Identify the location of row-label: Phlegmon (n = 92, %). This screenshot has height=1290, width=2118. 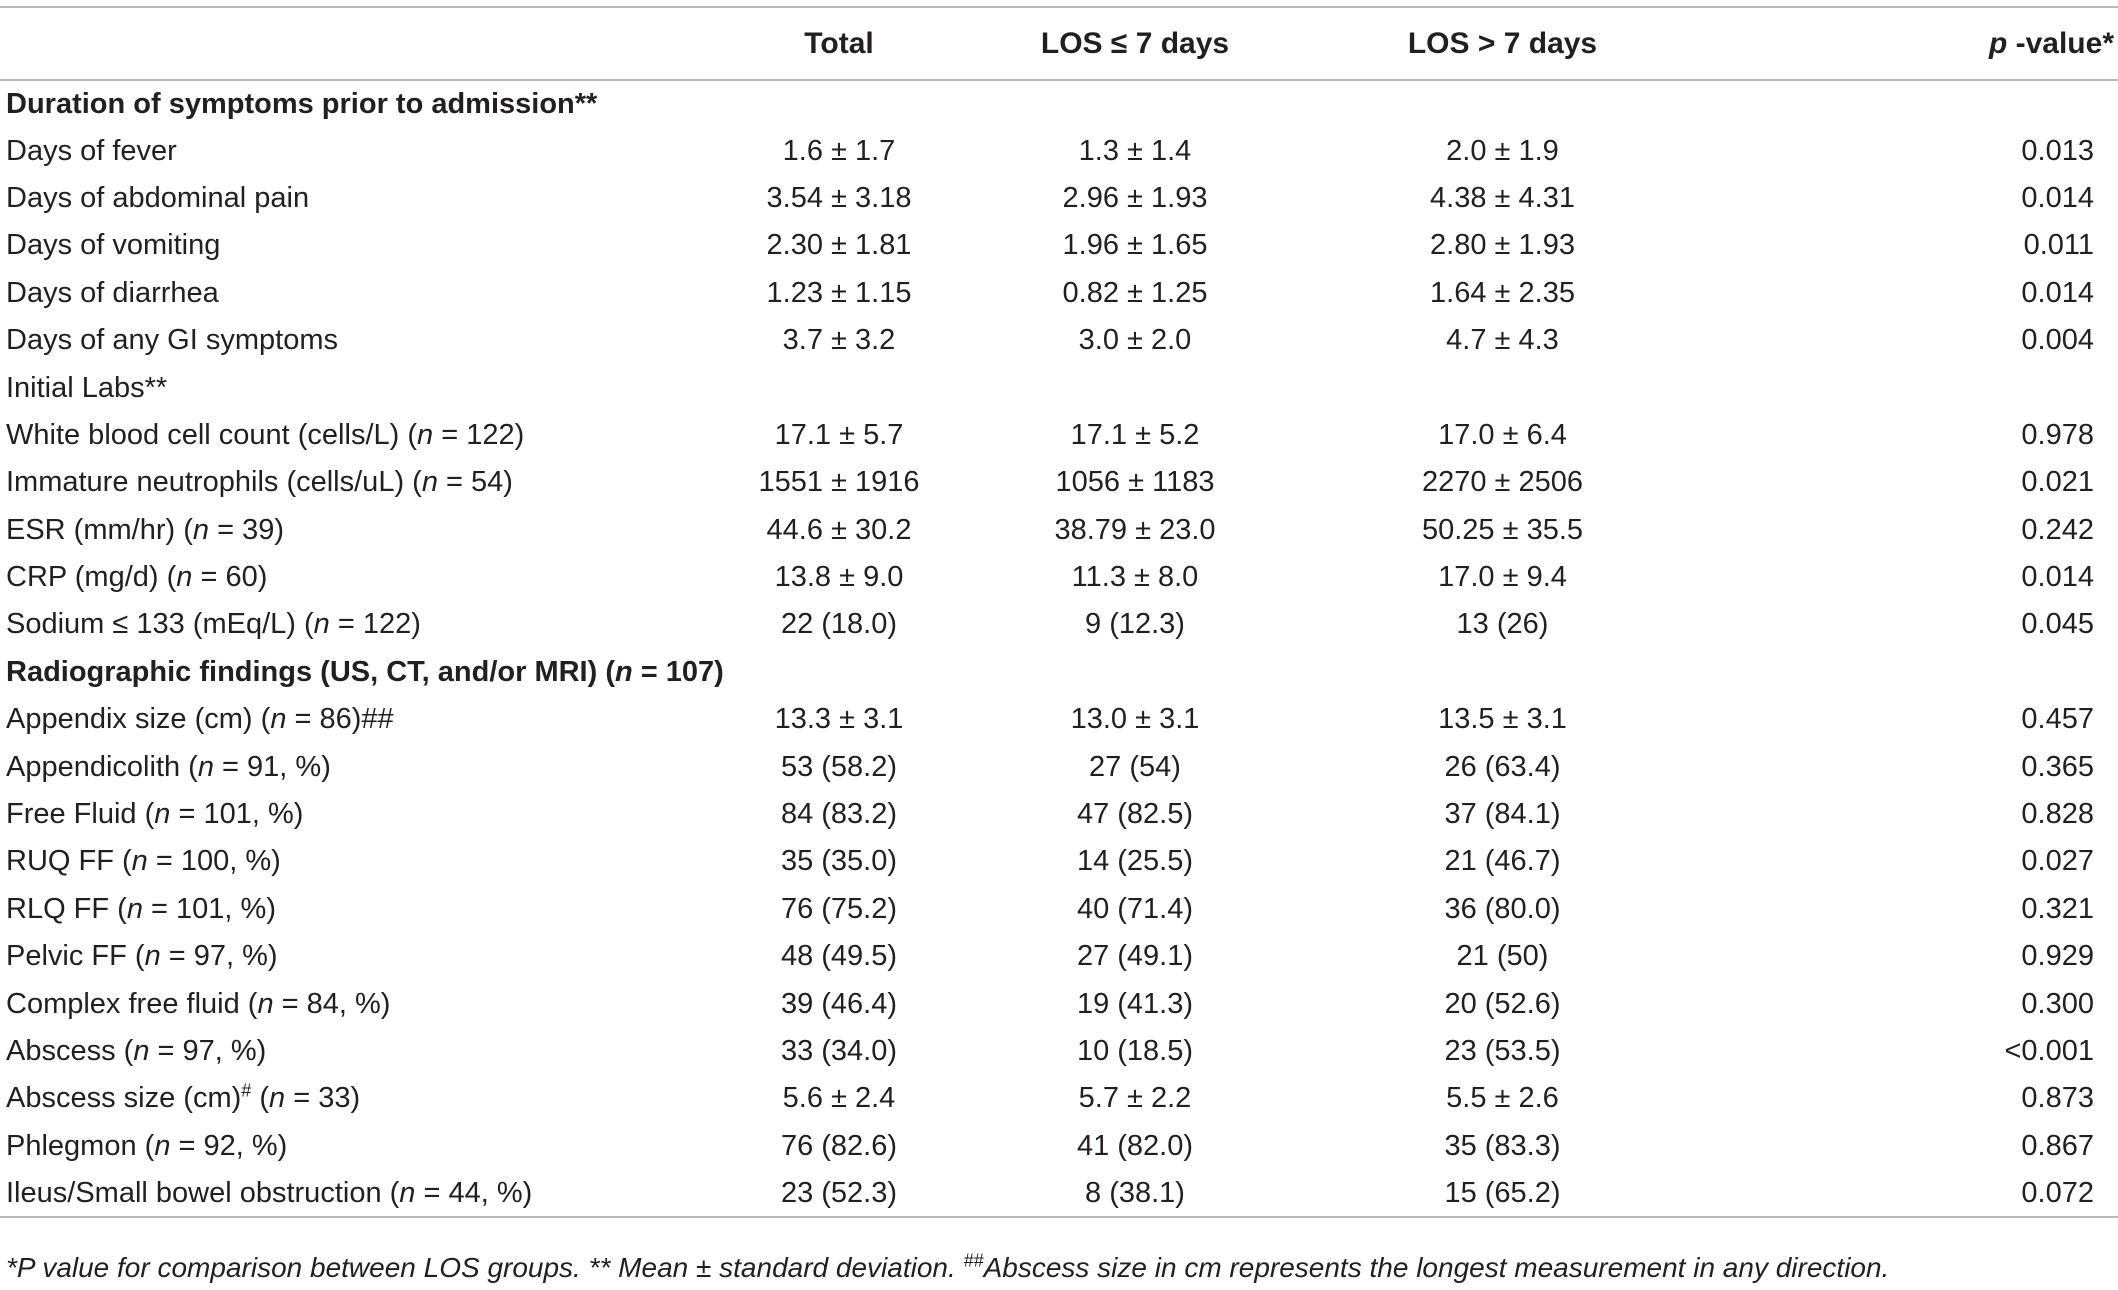
(359, 1146).